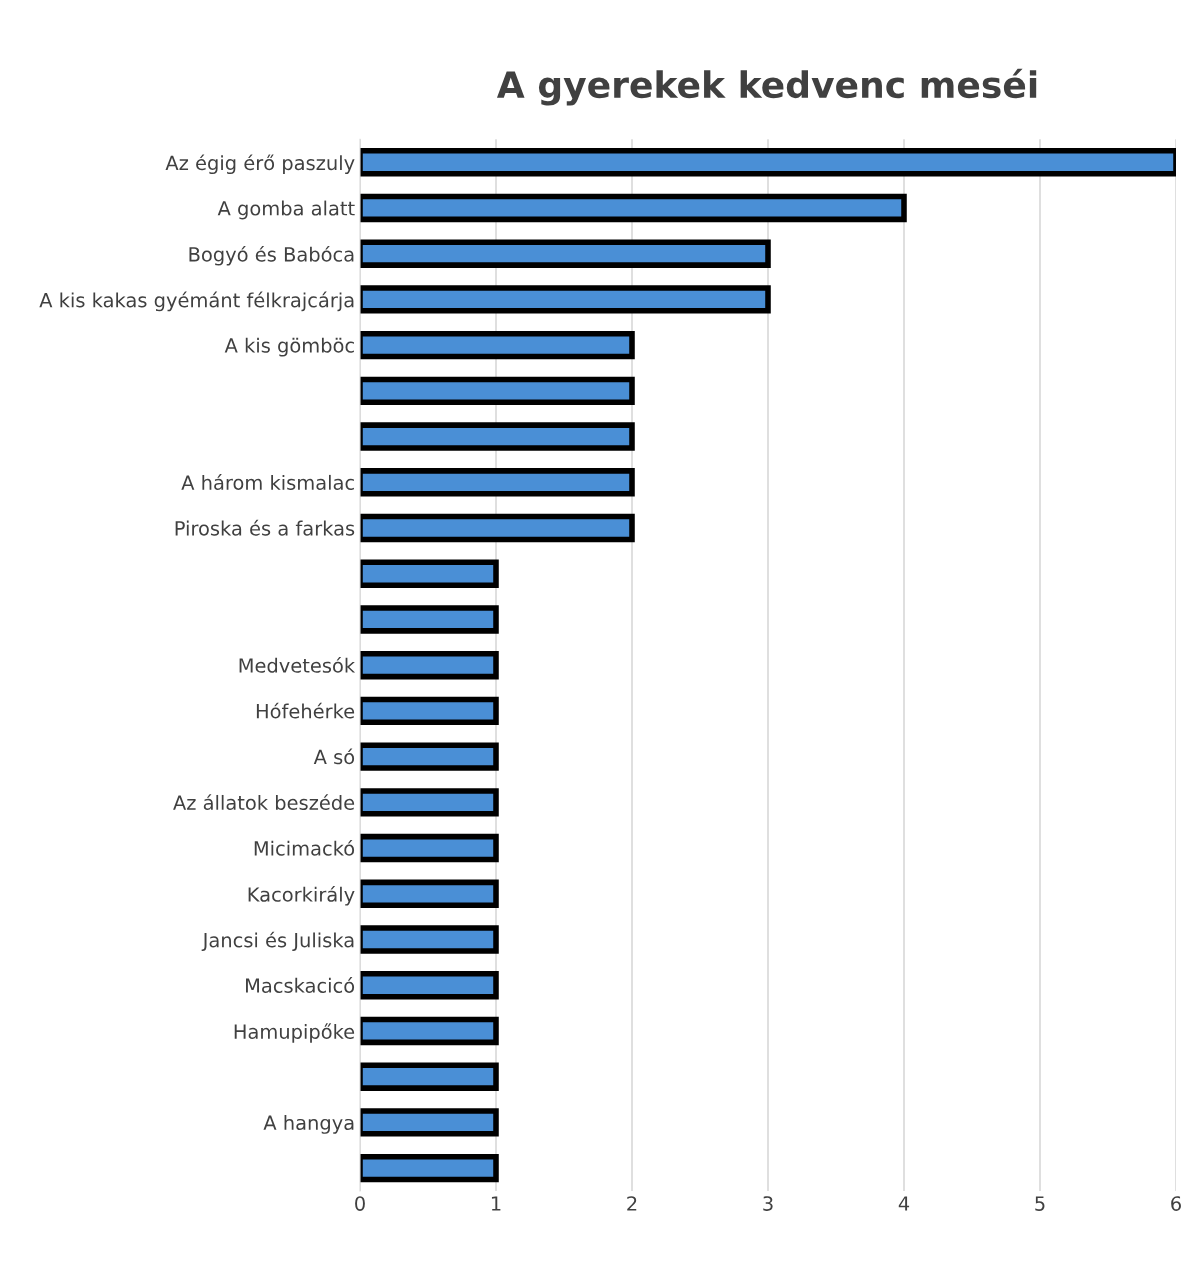 The width and height of the screenshot is (1200, 1267). Describe the element at coordinates (334, 756) in the screenshot. I see `y-tick-label: A só` at that location.